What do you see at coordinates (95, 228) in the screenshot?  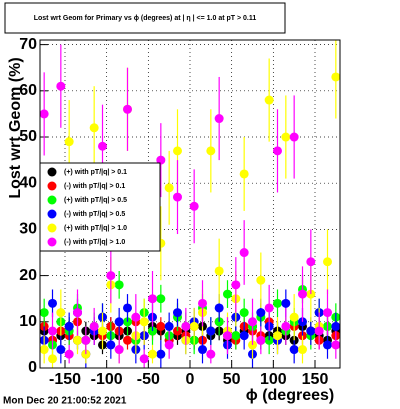 I see `legend-label: (+) with pT/|q| > 1.0` at bounding box center [95, 228].